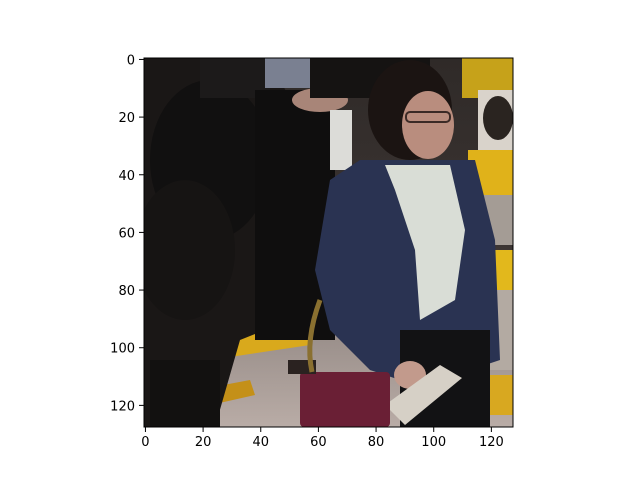 The width and height of the screenshot is (640, 480). Describe the element at coordinates (203, 442) in the screenshot. I see `x-tick-label: 20` at that location.